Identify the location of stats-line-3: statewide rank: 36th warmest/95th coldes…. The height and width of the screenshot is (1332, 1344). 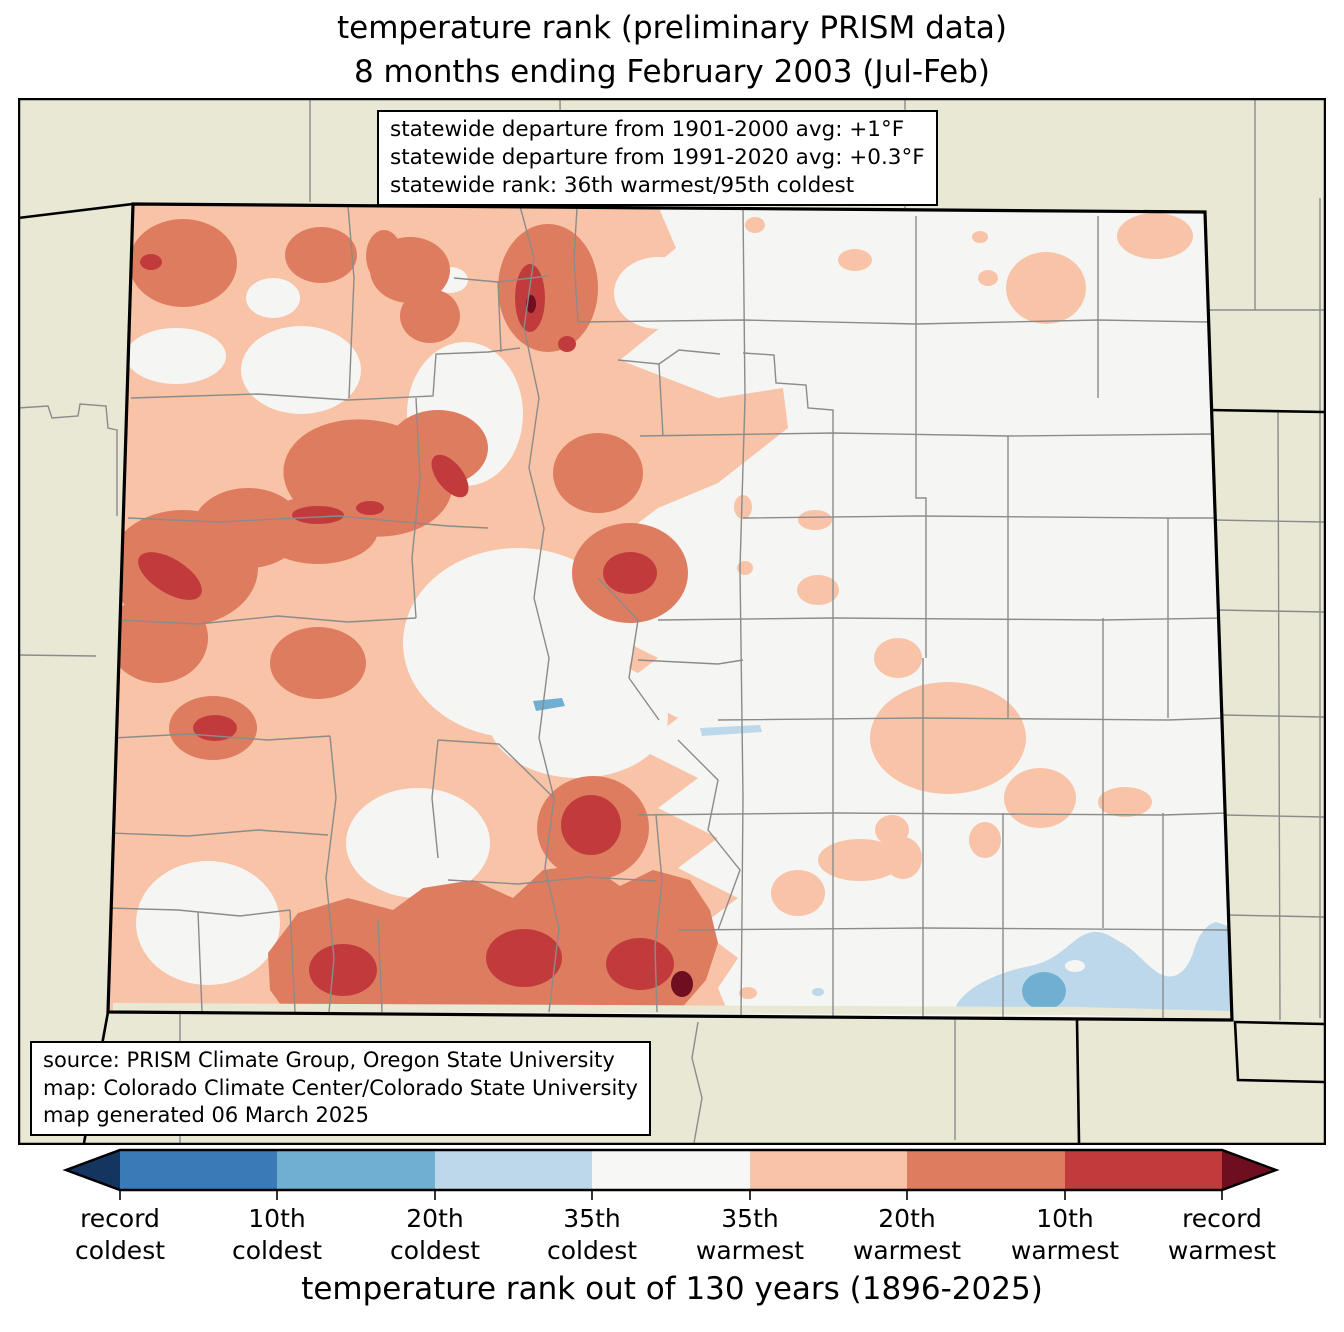
(622, 185).